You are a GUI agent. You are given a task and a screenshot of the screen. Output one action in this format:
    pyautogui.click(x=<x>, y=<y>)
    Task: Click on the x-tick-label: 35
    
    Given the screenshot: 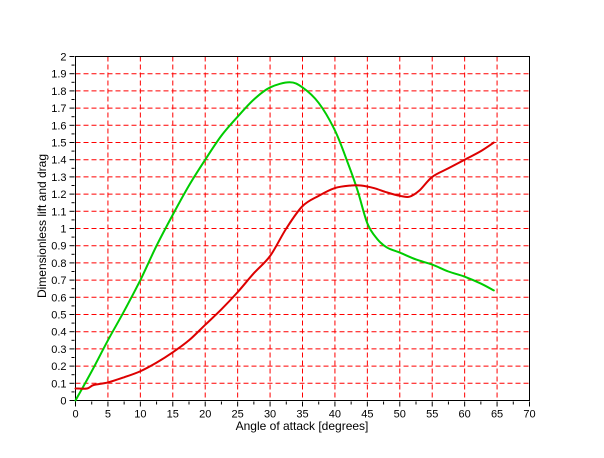 What is the action you would take?
    pyautogui.click(x=302, y=415)
    